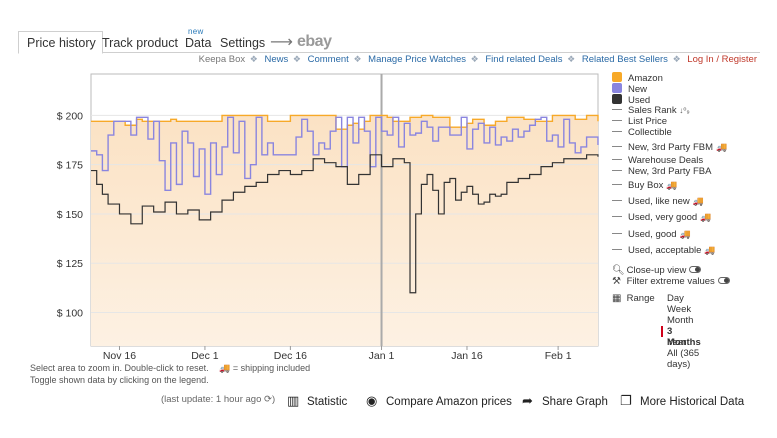 The width and height of the screenshot is (777, 438). Describe the element at coordinates (293, 400) in the screenshot. I see `bar-chart-icon: ▥` at that location.